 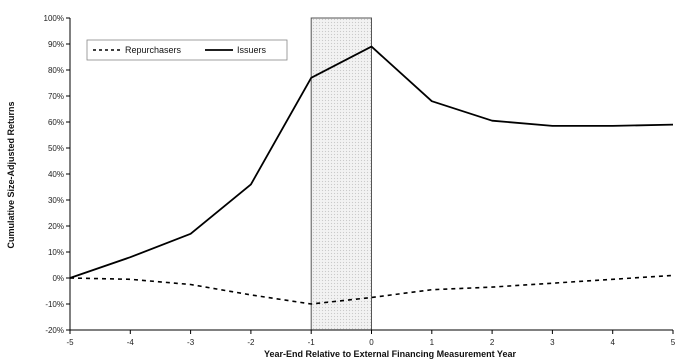 I want to click on y-tick-label: 10%, so click(x=56, y=252).